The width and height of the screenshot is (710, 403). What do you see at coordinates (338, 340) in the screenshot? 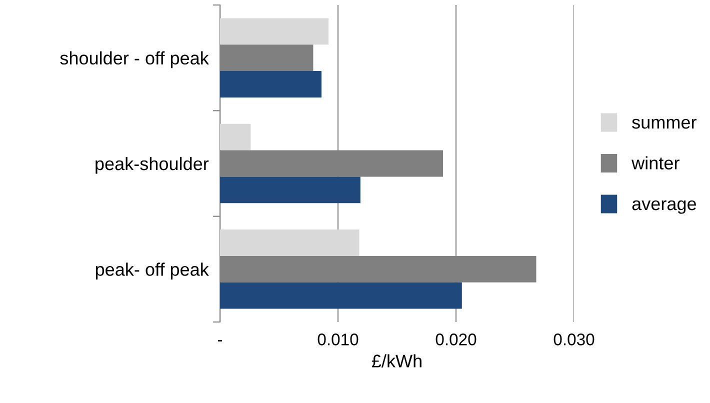
I see `x-tick-label: 0.010` at bounding box center [338, 340].